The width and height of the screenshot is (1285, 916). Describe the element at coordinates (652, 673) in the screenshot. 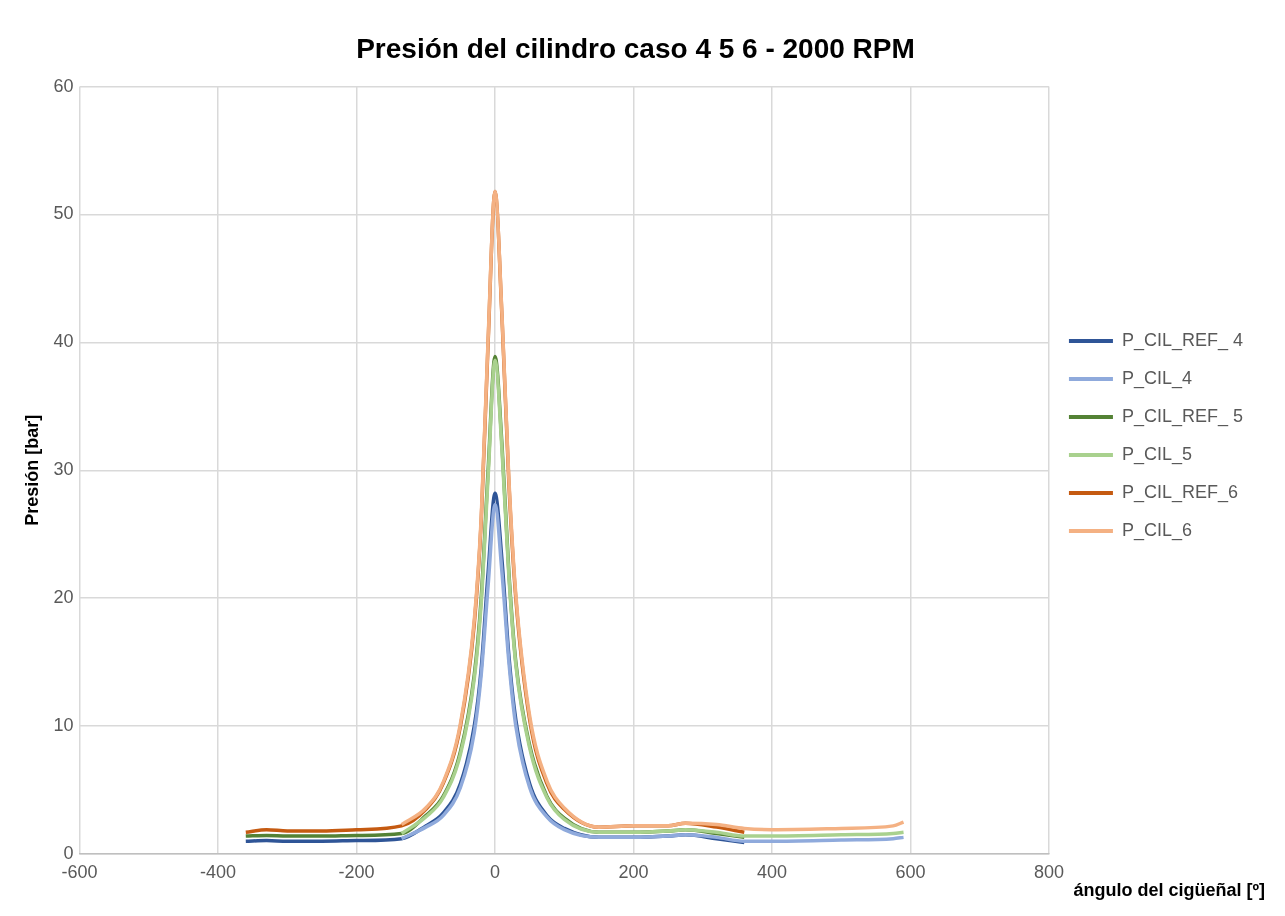

I see `line-series` at that location.